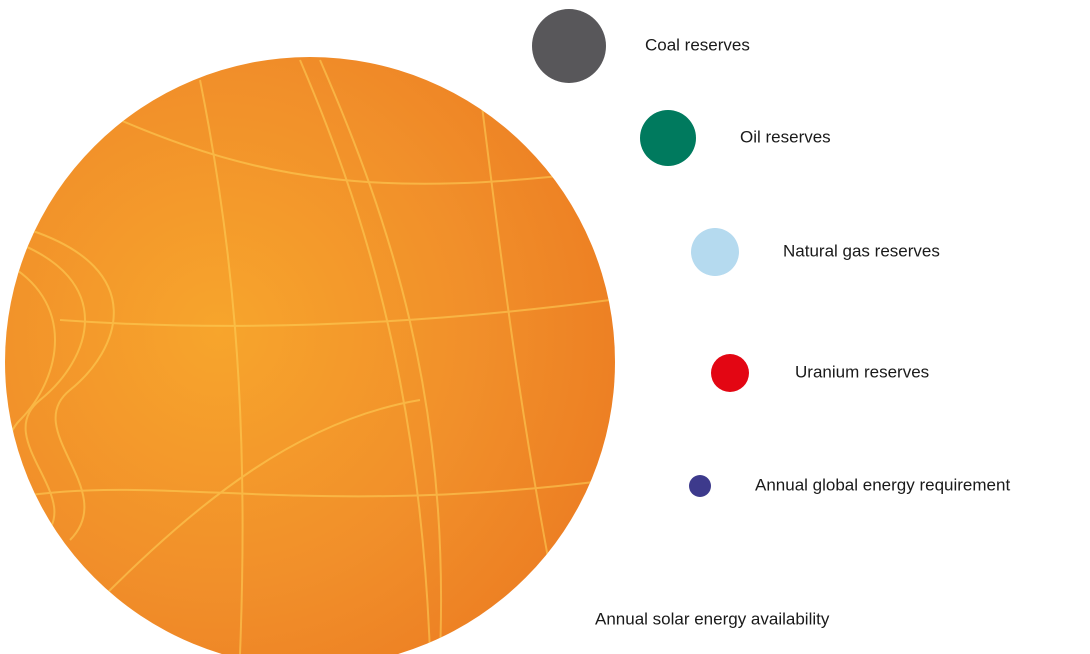  What do you see at coordinates (712, 618) in the screenshot?
I see `sun-label: Annual solar energy availability` at bounding box center [712, 618].